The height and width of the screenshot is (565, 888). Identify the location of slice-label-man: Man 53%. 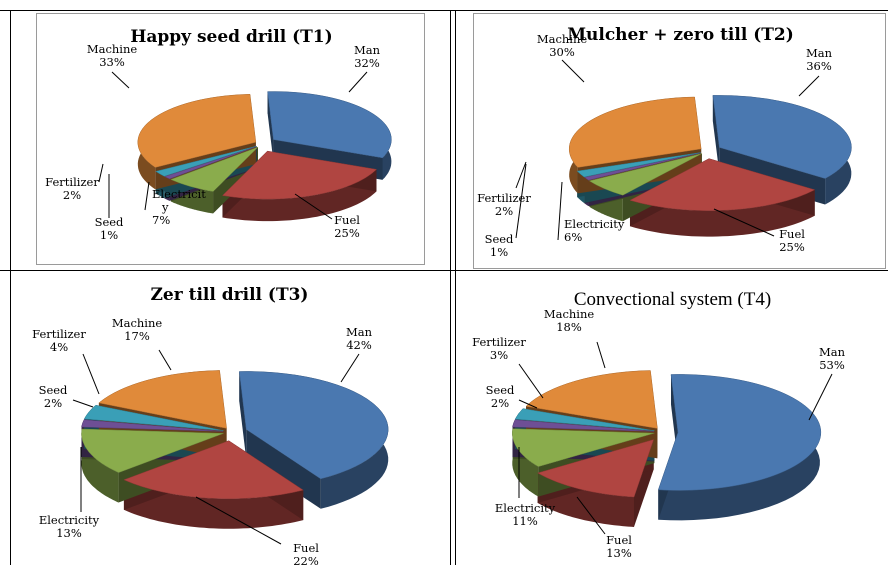
(832, 358).